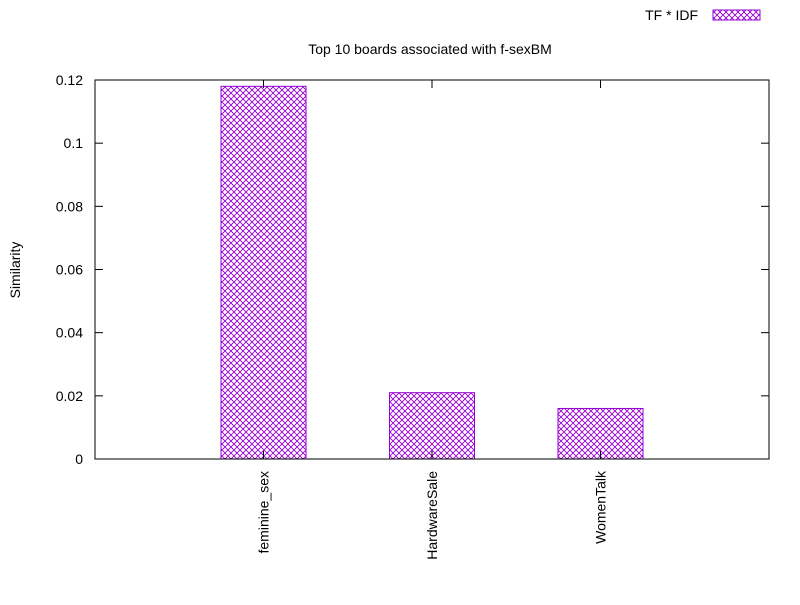 The image size is (800, 605). What do you see at coordinates (79, 459) in the screenshot?
I see `y-tick-label: 0` at bounding box center [79, 459].